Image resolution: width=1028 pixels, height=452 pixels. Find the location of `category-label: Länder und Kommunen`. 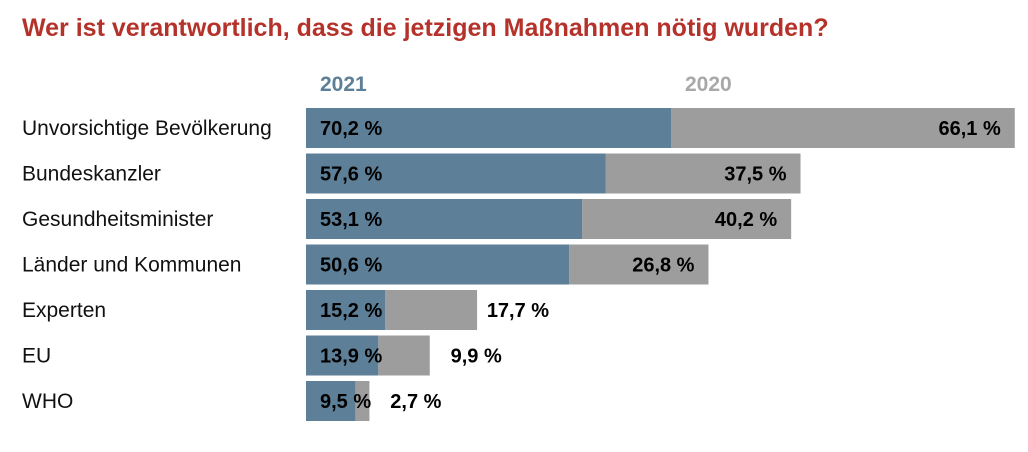

category-label: Länder und Kommunen is located at coordinates (132, 265).